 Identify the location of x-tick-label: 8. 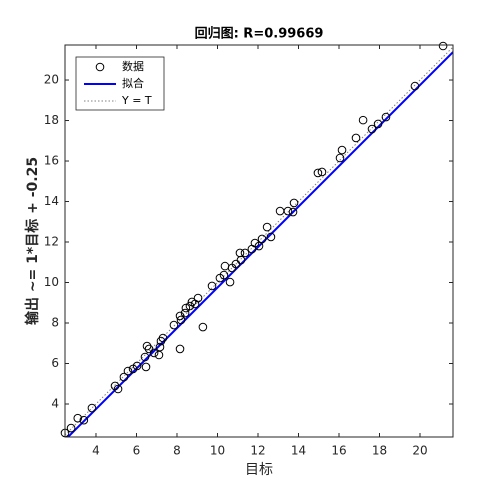
(177, 451).